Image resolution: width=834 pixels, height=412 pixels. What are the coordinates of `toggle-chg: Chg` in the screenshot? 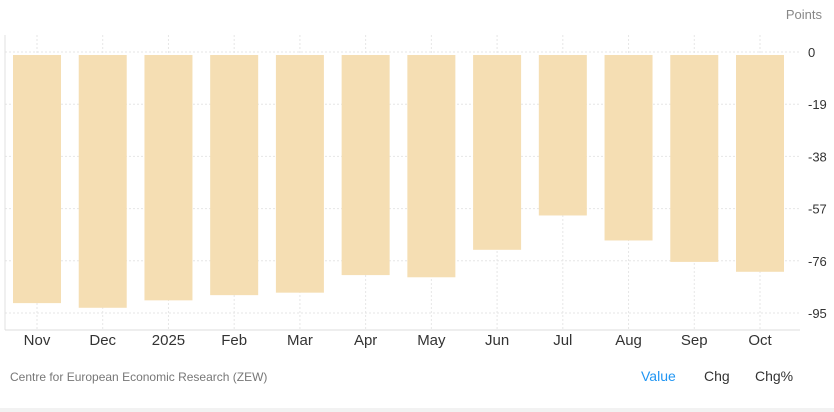 It's located at (717, 376).